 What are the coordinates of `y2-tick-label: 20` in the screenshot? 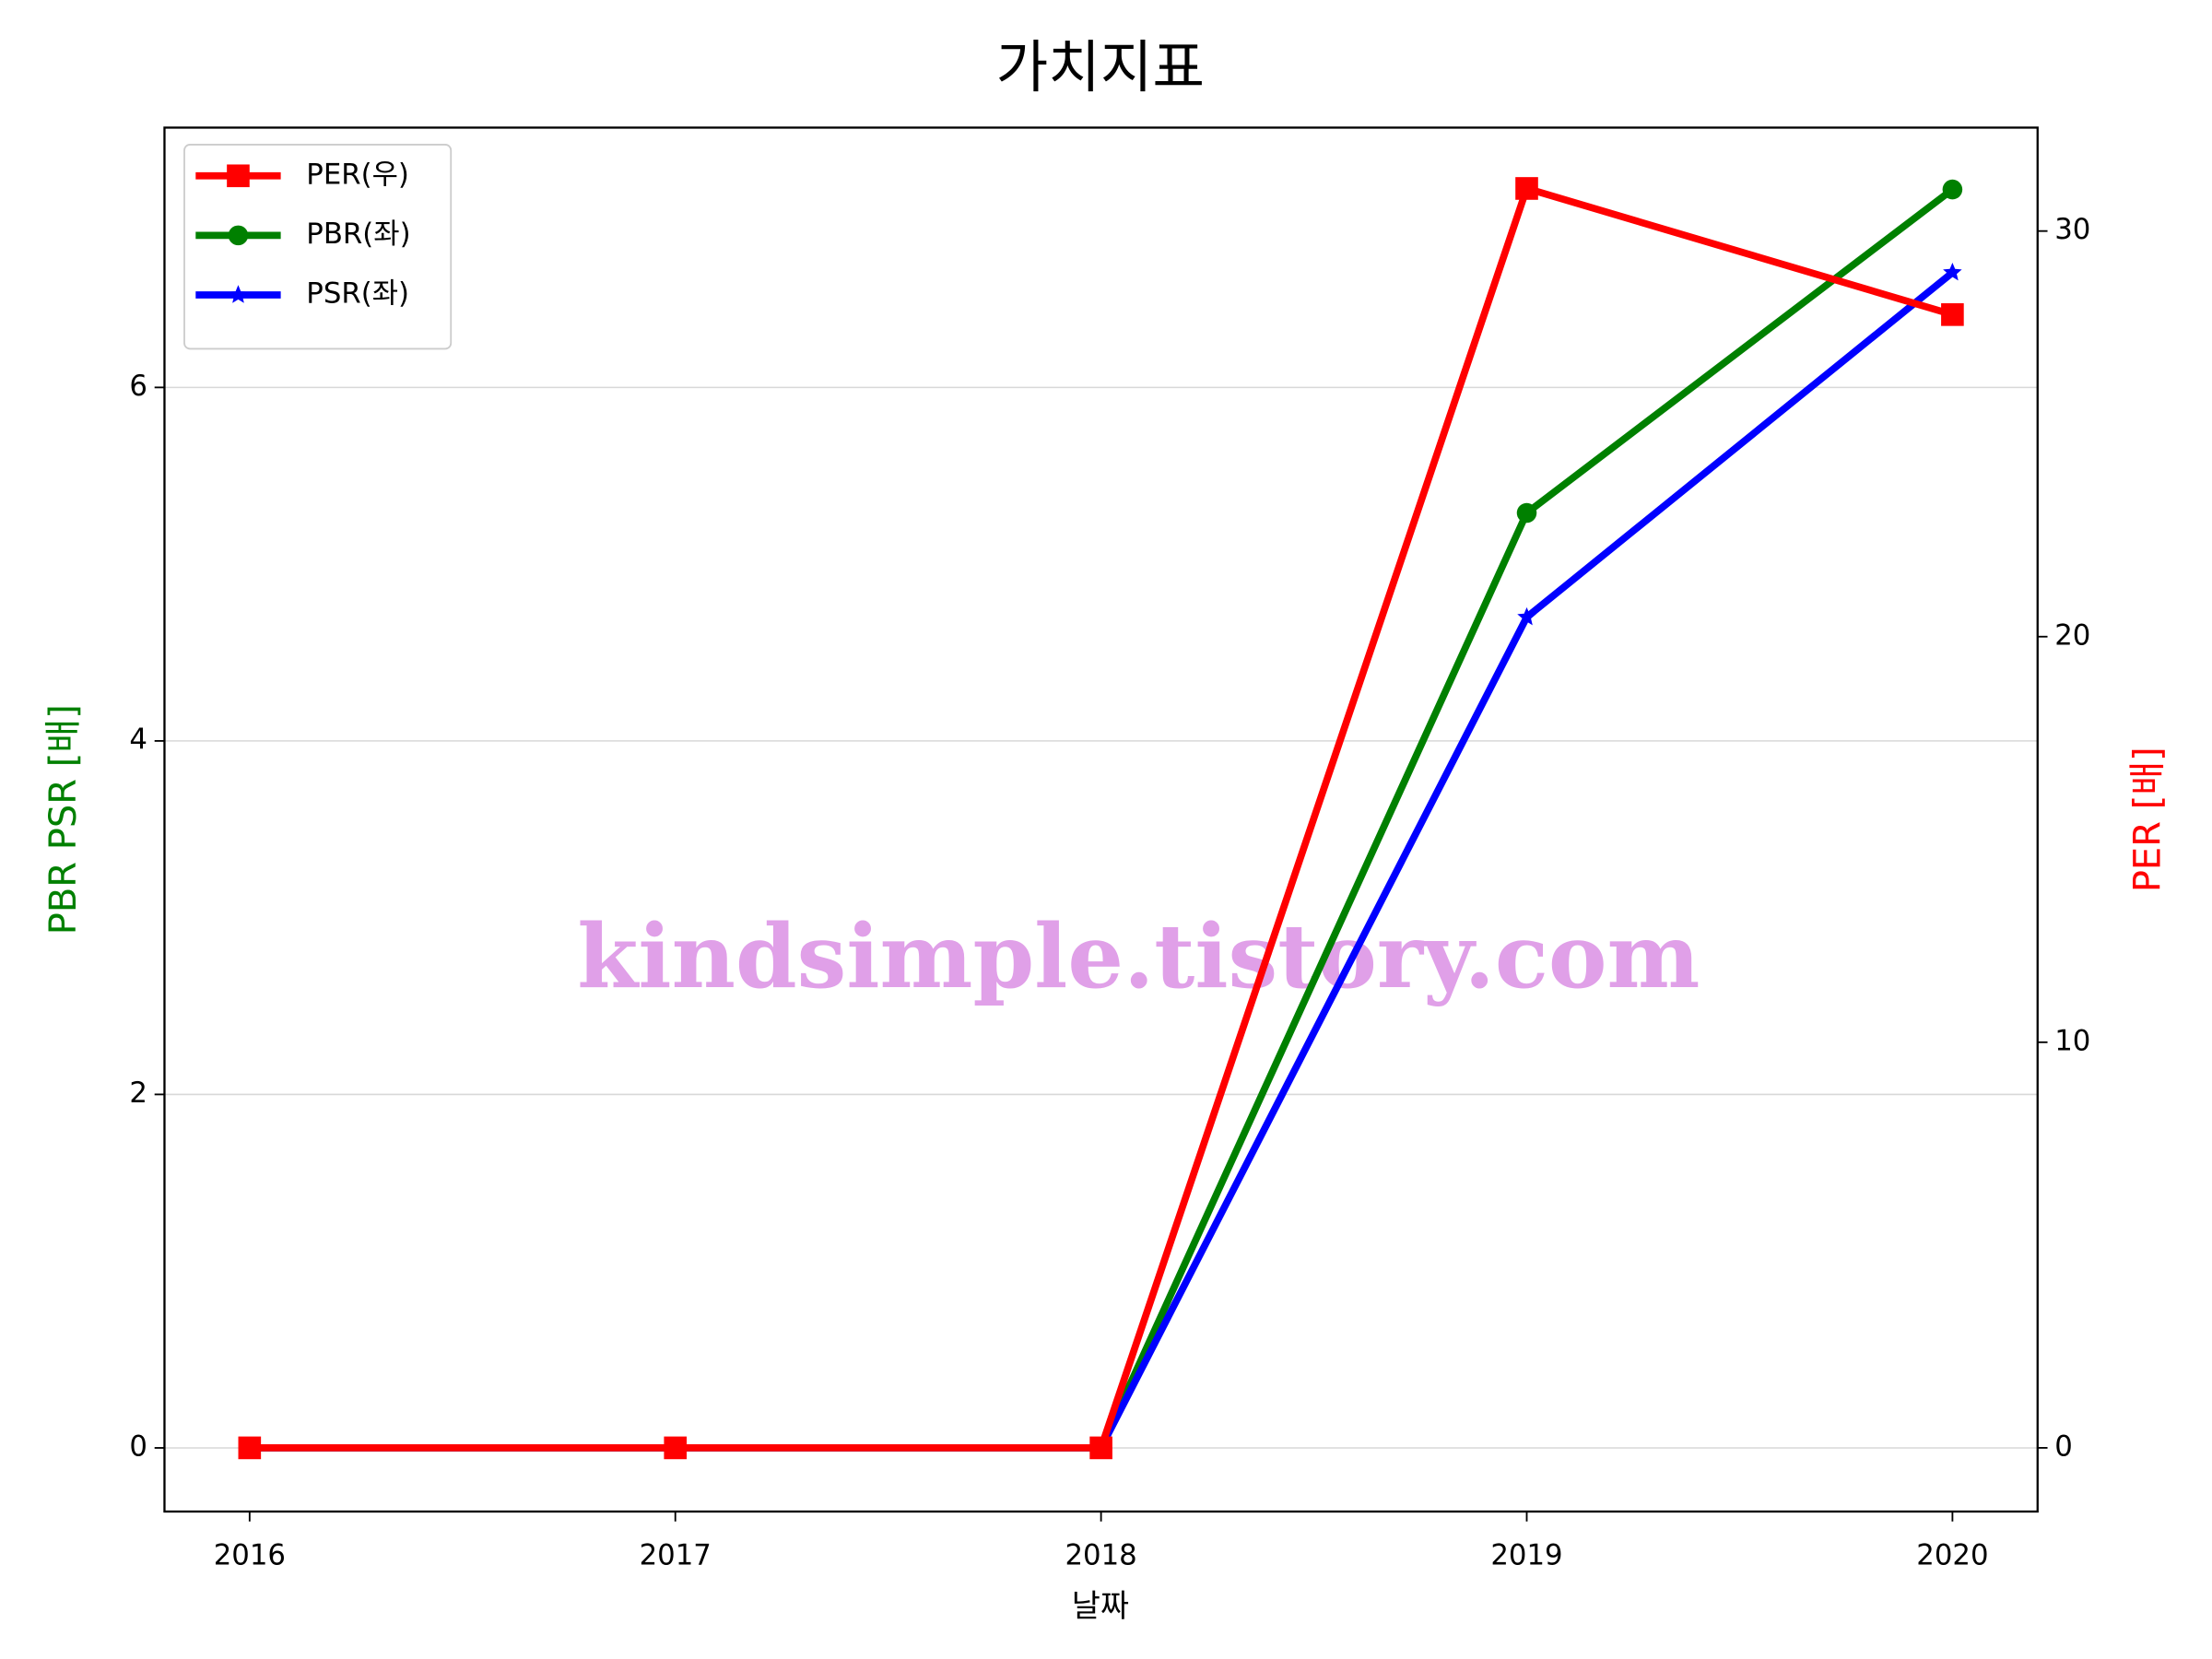 It's located at (2072, 635).